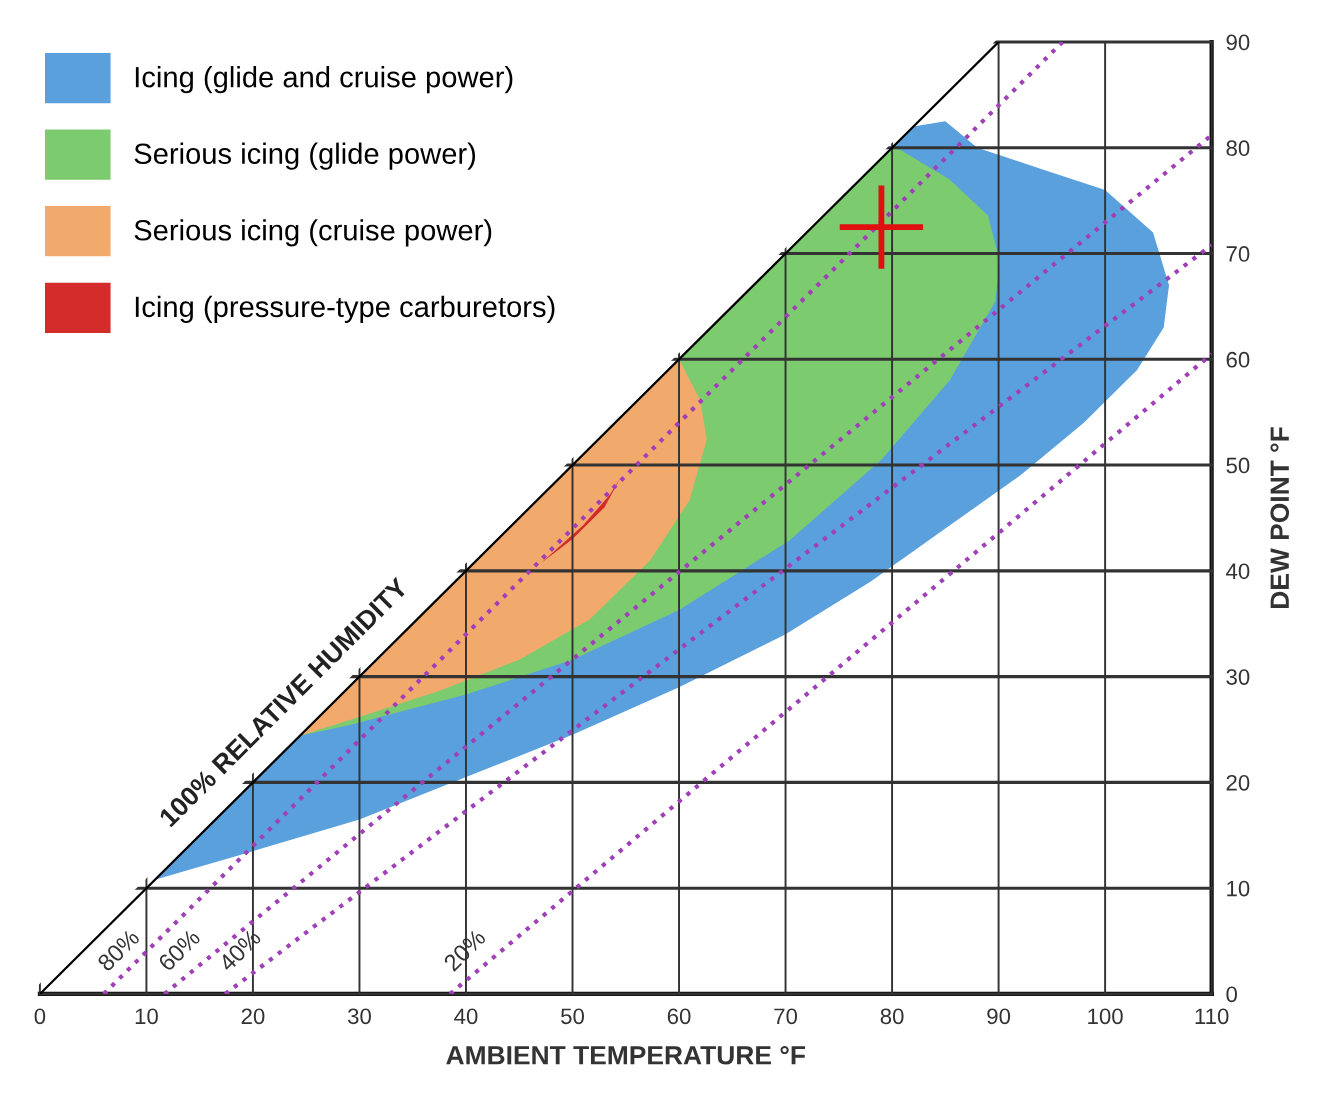 Image resolution: width=1330 pixels, height=1105 pixels. Describe the element at coordinates (305, 156) in the screenshot. I see `legend-label: Serious icing (glide power)` at that location.